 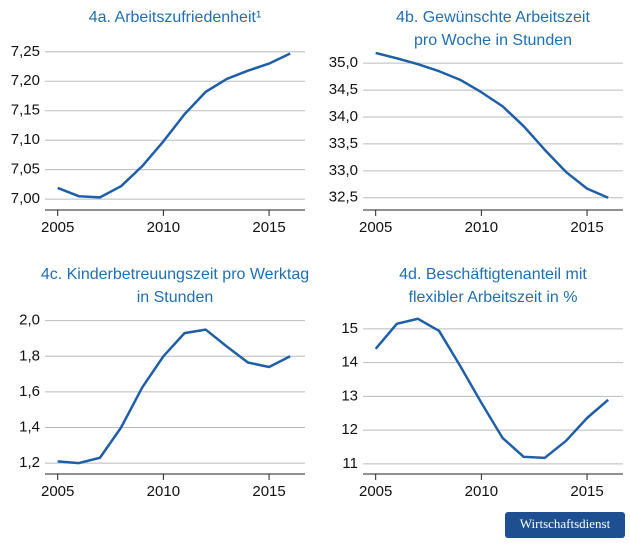 What do you see at coordinates (343, 170) in the screenshot?
I see `y-tick-label: 33,0` at bounding box center [343, 170].